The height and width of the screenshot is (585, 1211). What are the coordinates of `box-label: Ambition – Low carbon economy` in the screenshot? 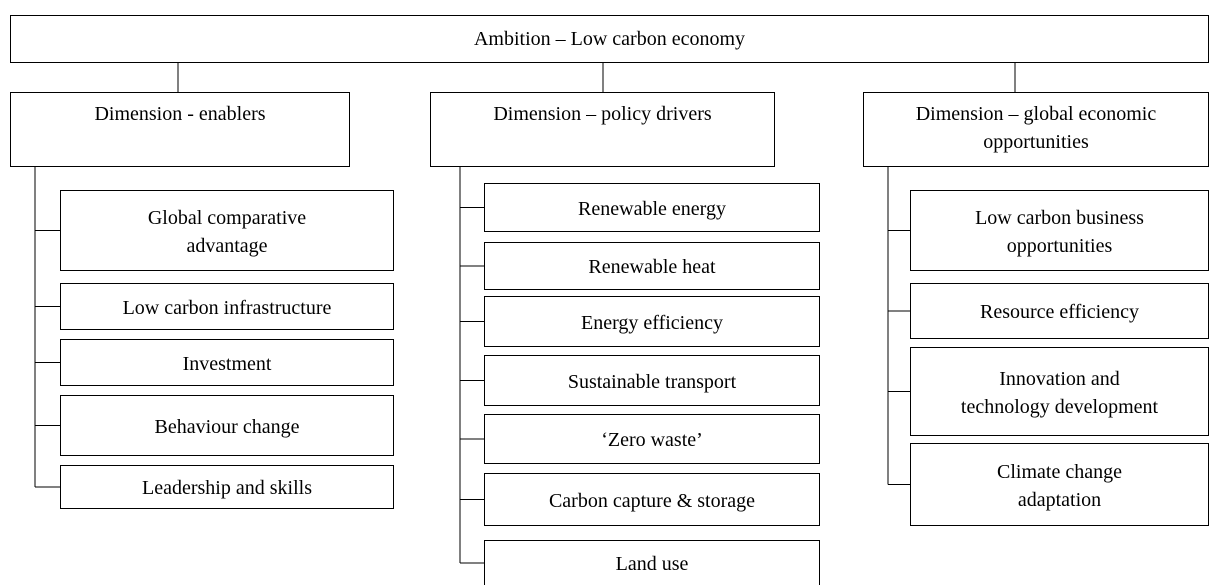 It's located at (609, 39).